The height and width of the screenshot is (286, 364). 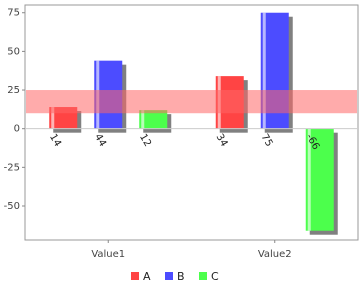 I want to click on legend-label: A, so click(x=147, y=276).